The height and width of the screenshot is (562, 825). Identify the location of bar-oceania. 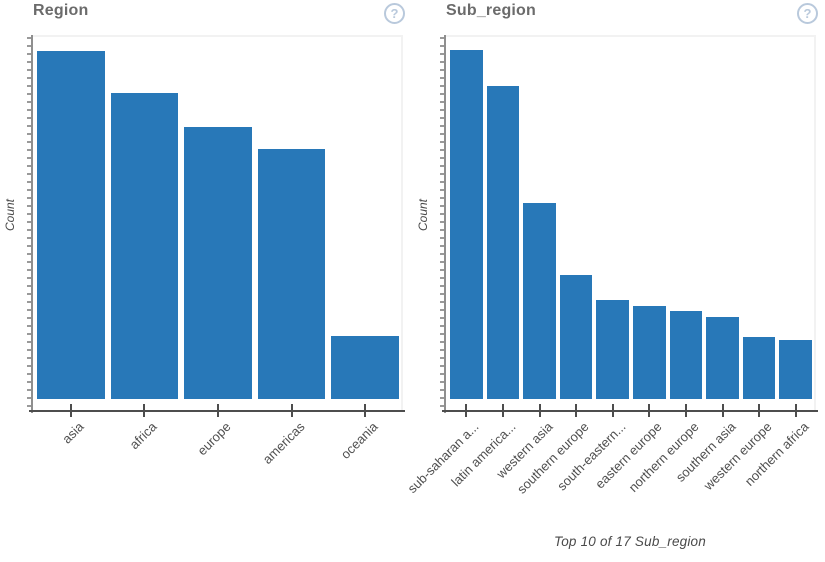
(365, 367).